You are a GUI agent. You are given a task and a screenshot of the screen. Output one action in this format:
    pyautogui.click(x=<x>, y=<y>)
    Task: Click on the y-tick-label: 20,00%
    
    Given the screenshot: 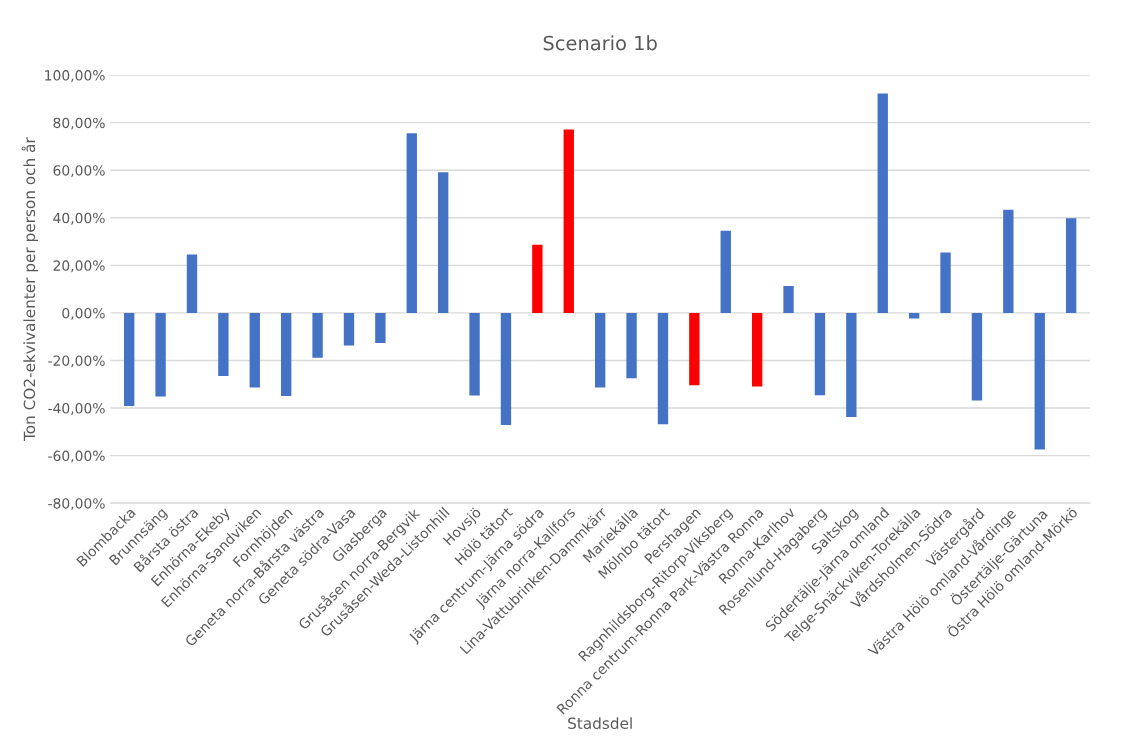 What is the action you would take?
    pyautogui.click(x=79, y=266)
    